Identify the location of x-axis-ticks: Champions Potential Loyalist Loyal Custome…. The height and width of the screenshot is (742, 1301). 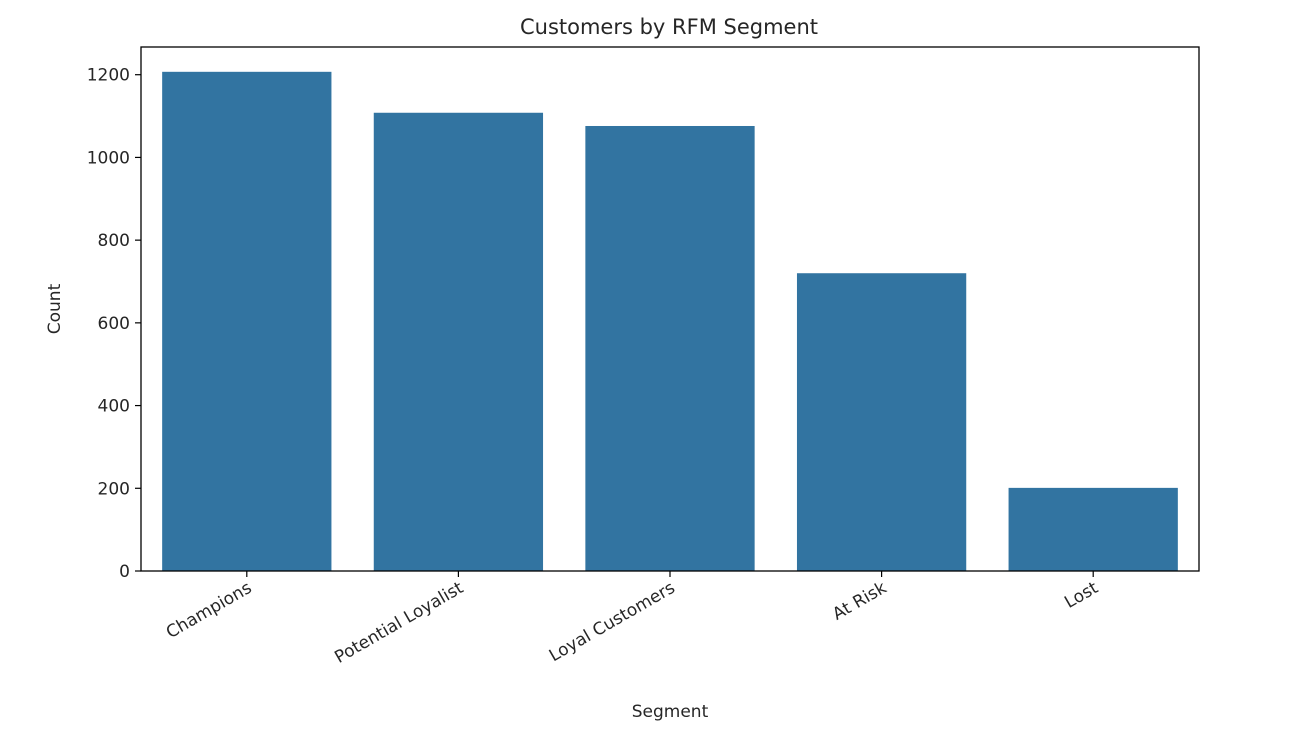
(632, 619).